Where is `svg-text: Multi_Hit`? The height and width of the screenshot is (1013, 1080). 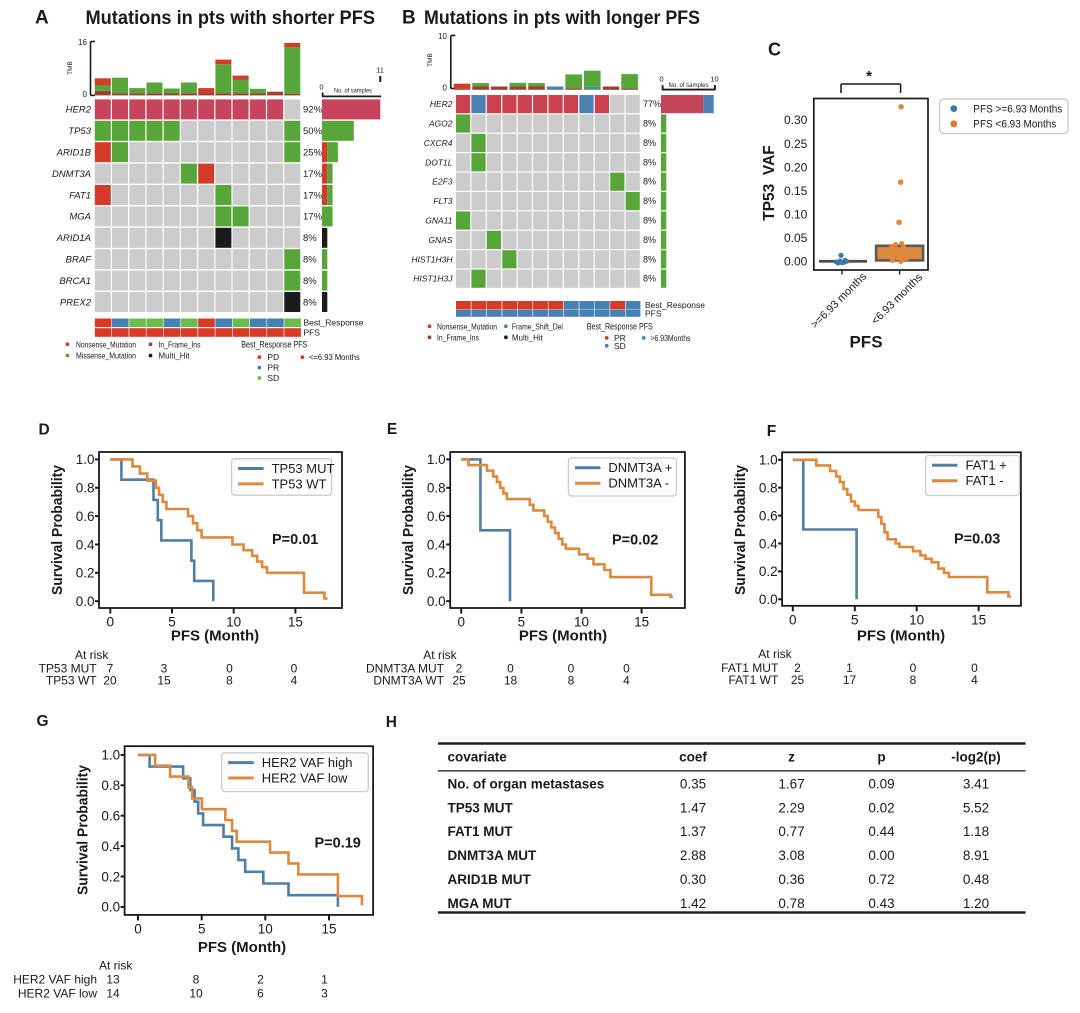 svg-text: Multi_Hit is located at coordinates (528, 337).